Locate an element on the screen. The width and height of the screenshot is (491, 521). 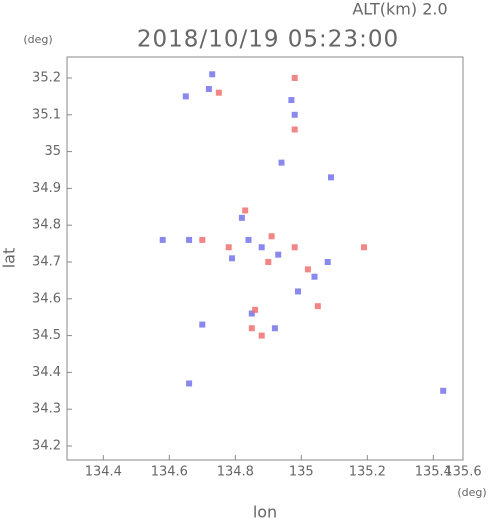
x-unit: (deg) is located at coordinates (471, 492).